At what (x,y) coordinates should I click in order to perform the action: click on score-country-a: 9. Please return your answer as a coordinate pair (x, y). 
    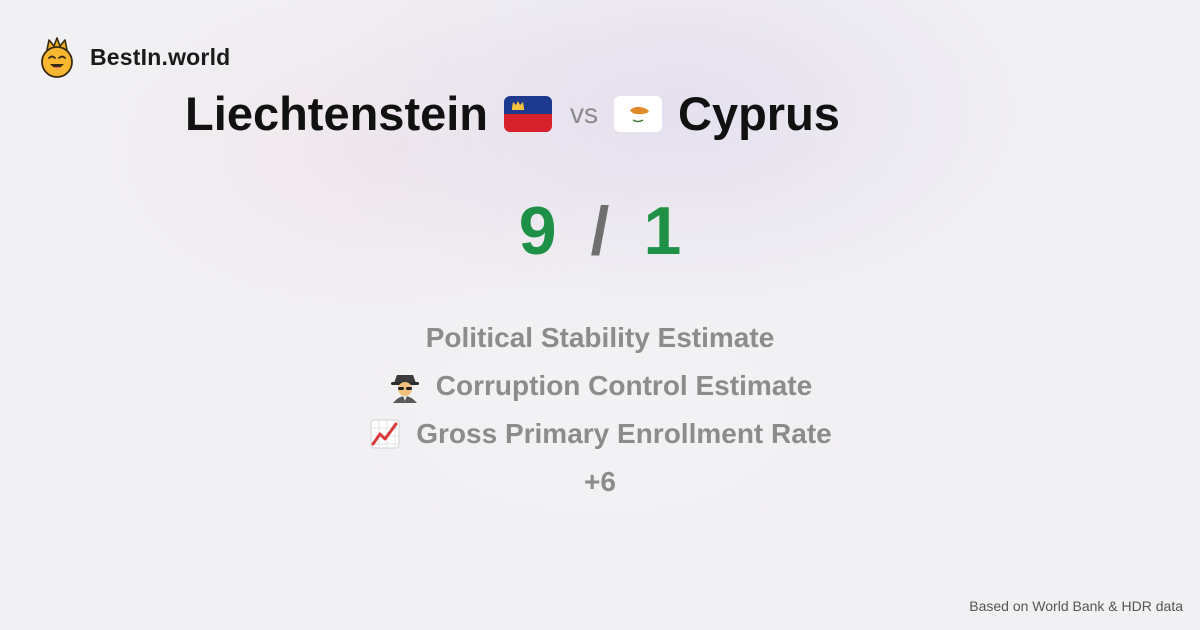
    Looking at the image, I should click on (537, 231).